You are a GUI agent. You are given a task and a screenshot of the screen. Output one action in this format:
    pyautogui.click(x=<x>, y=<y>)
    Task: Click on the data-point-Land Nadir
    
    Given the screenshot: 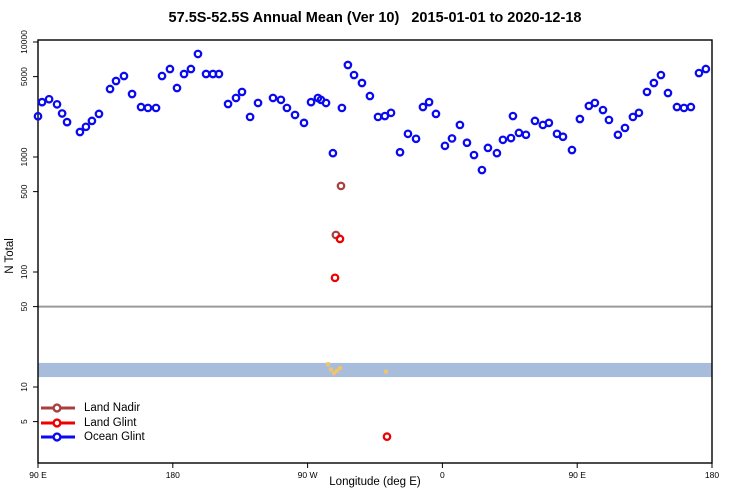 What is the action you would take?
    pyautogui.click(x=341, y=186)
    